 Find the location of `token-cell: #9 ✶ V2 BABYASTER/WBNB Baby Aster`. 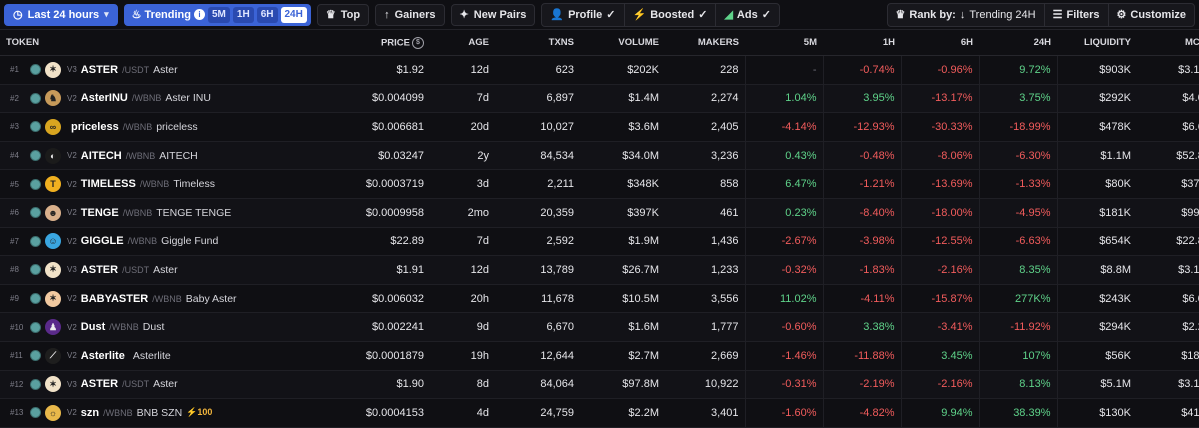

token-cell: #9 ✶ V2 BABYASTER/WBNB Baby Aster is located at coordinates (145, 299).